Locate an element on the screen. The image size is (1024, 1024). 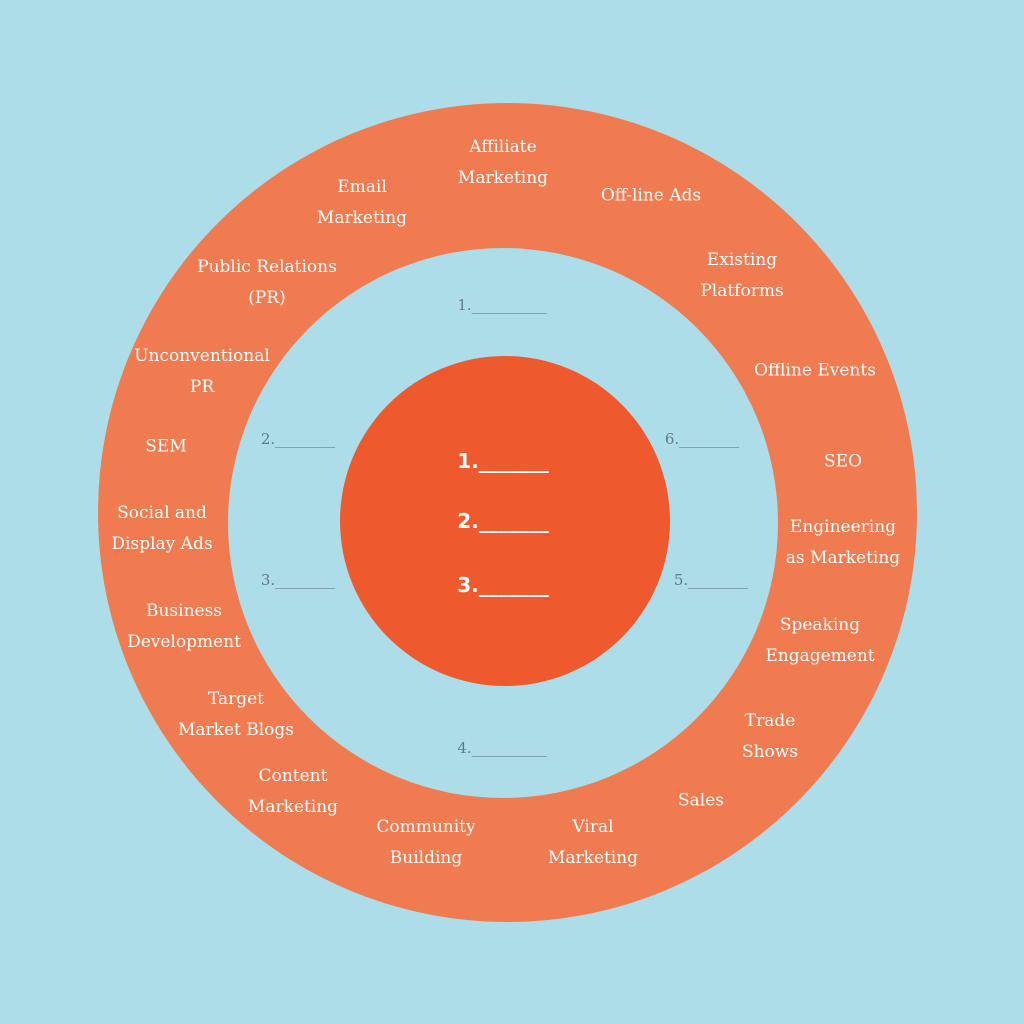
inner-core is located at coordinates (505, 521).